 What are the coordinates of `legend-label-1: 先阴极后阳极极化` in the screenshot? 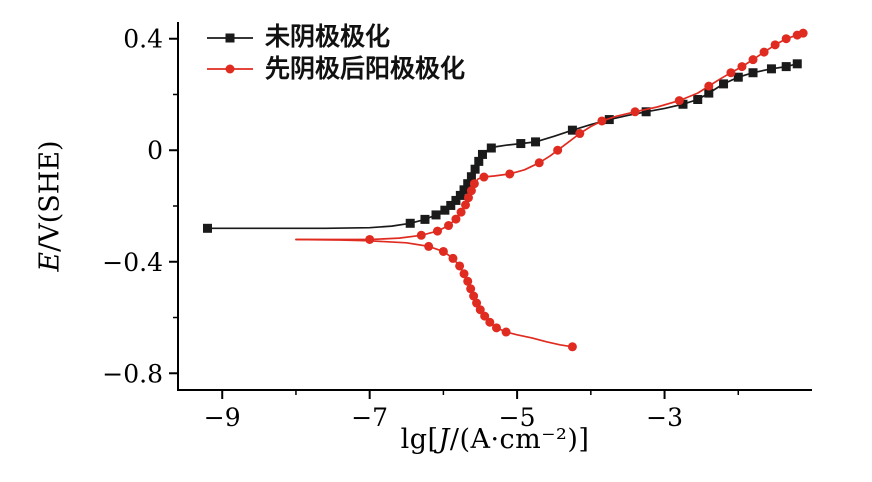 It's located at (365, 68).